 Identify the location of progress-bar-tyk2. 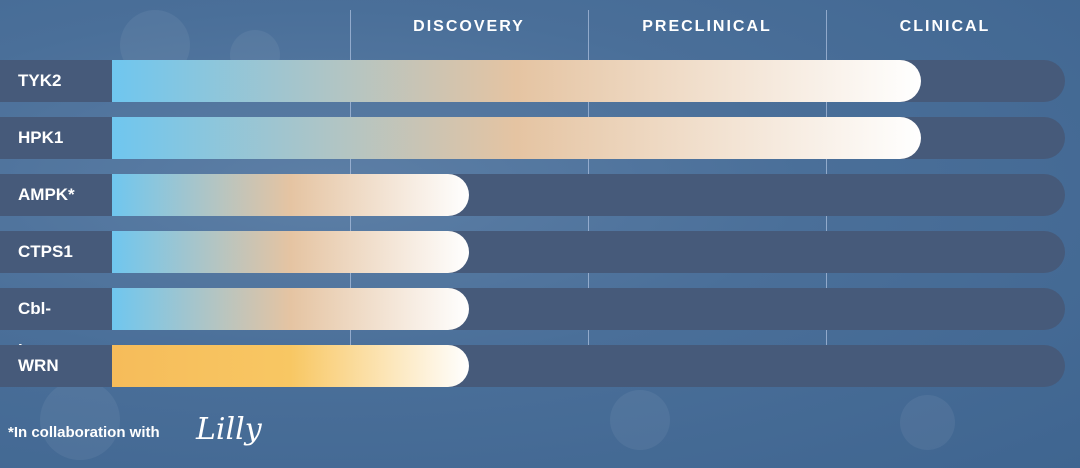
(517, 81).